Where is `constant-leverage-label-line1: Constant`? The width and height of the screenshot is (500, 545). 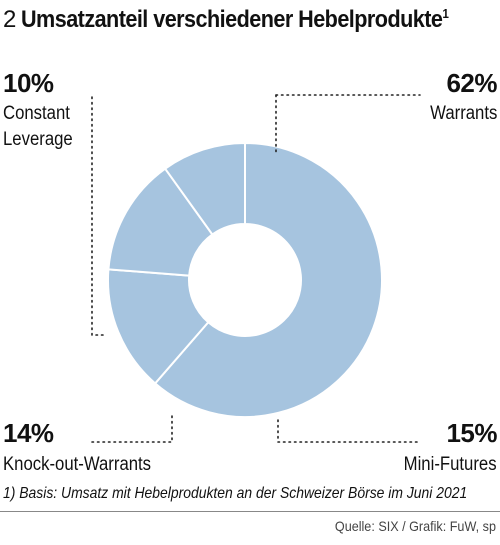 constant-leverage-label-line1: Constant is located at coordinates (36, 113).